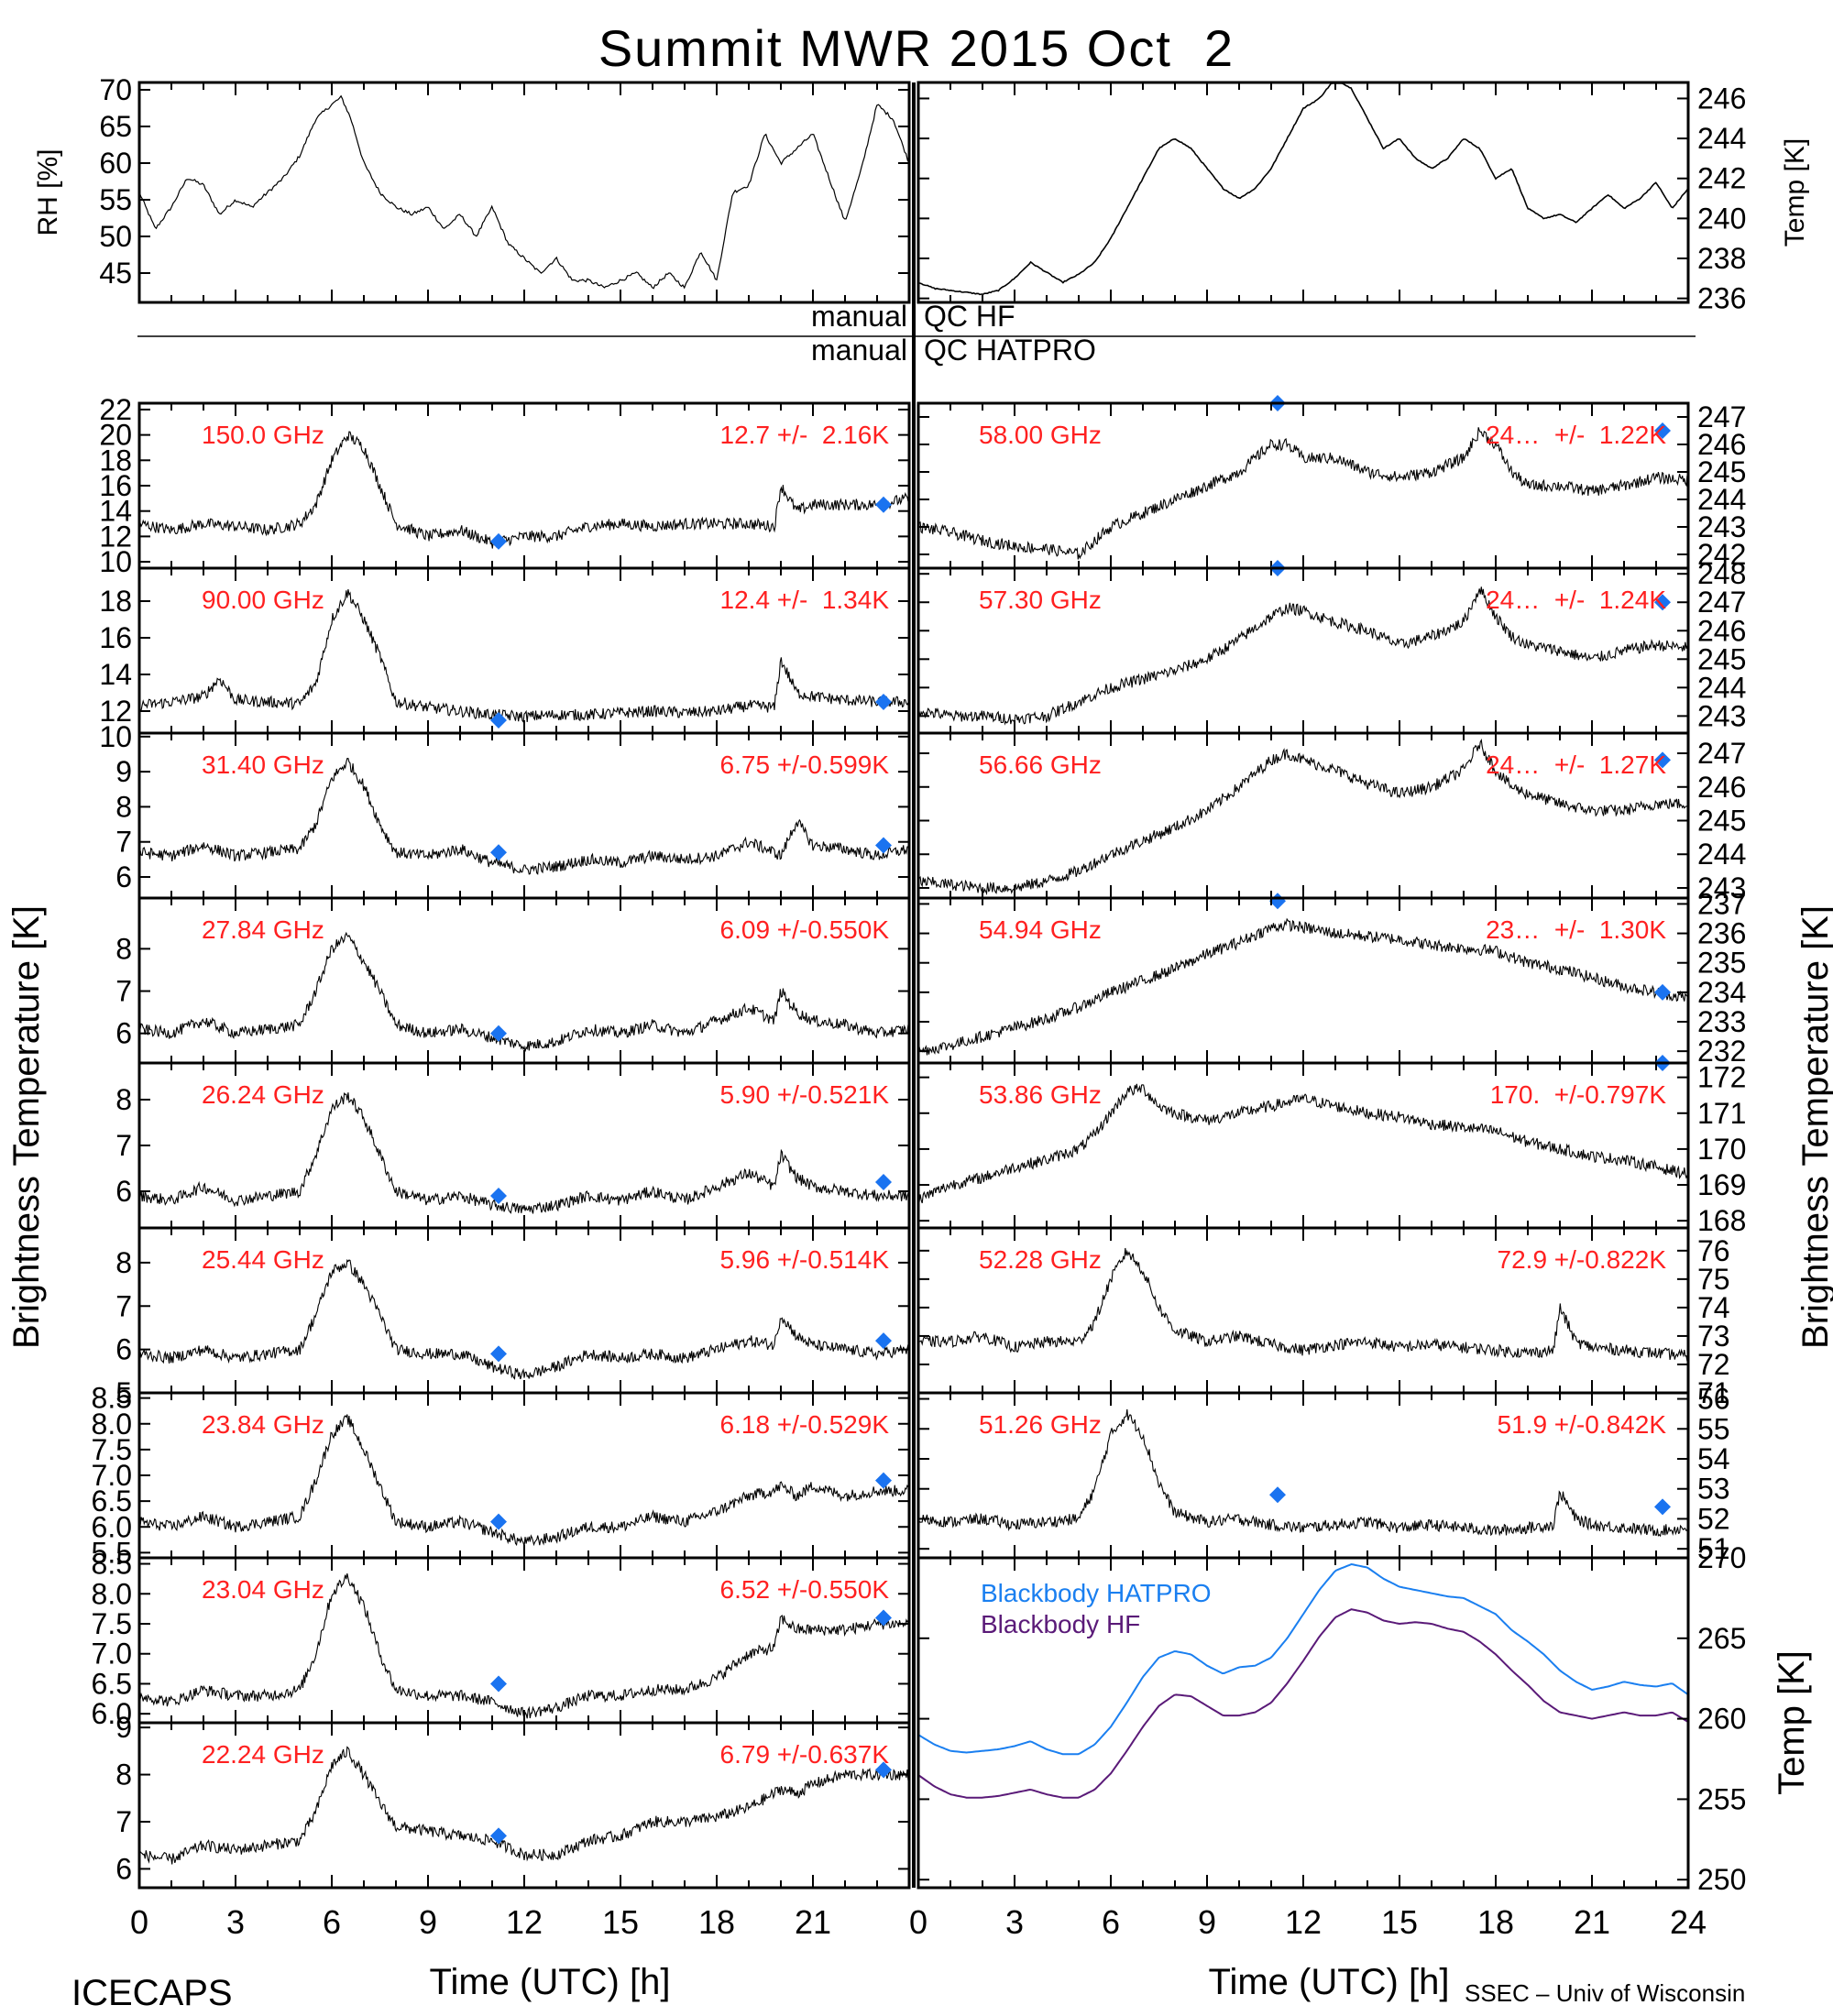 The image size is (1833, 2016). Describe the element at coordinates (1582, 1424) in the screenshot. I see `panel-51.26-stat-label: 51.9 +/-0.842K` at that location.